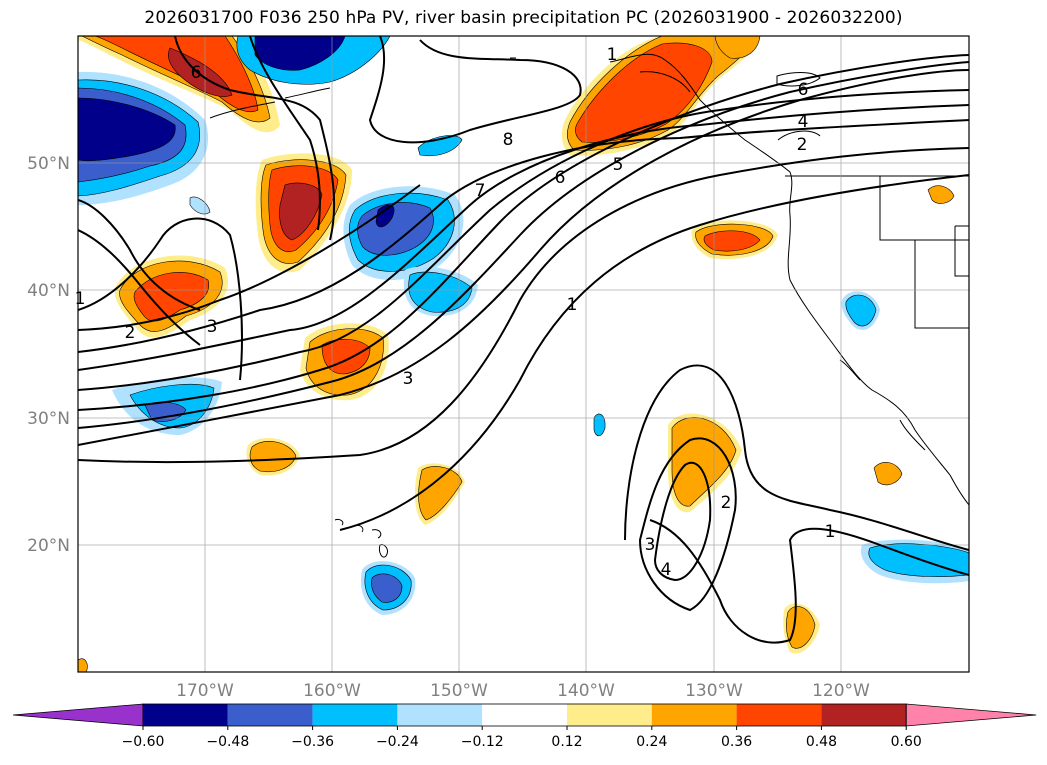 This screenshot has height=765, width=1047. I want to click on lon-label: 160°W, so click(332, 691).